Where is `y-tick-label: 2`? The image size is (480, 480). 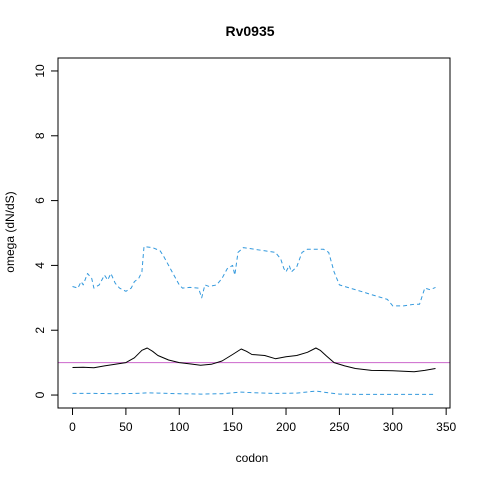 y-tick-label: 2 is located at coordinates (40, 330).